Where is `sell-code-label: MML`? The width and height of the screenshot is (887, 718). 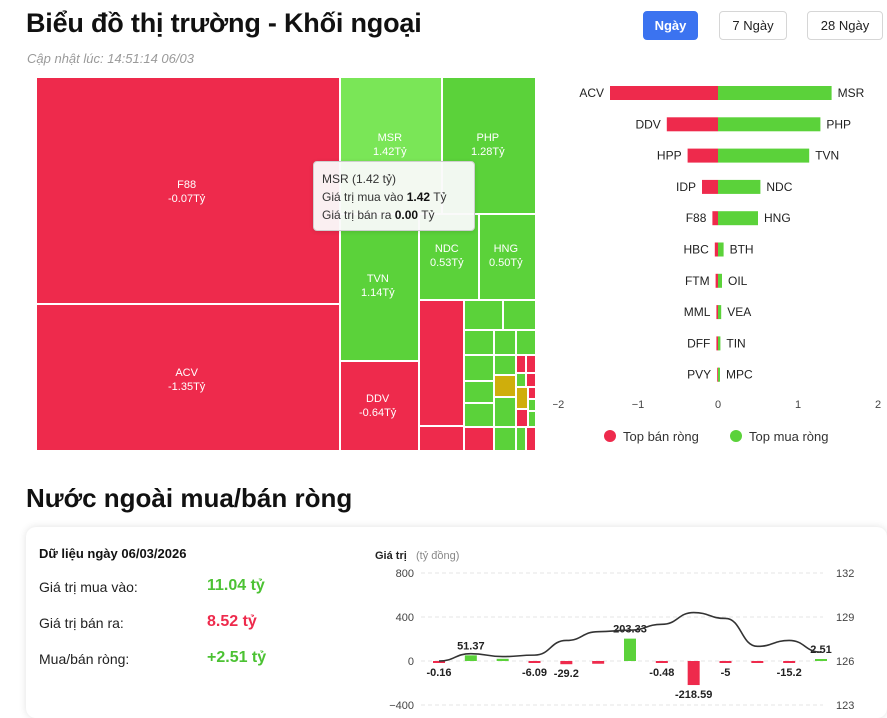 sell-code-label: MML is located at coordinates (697, 312).